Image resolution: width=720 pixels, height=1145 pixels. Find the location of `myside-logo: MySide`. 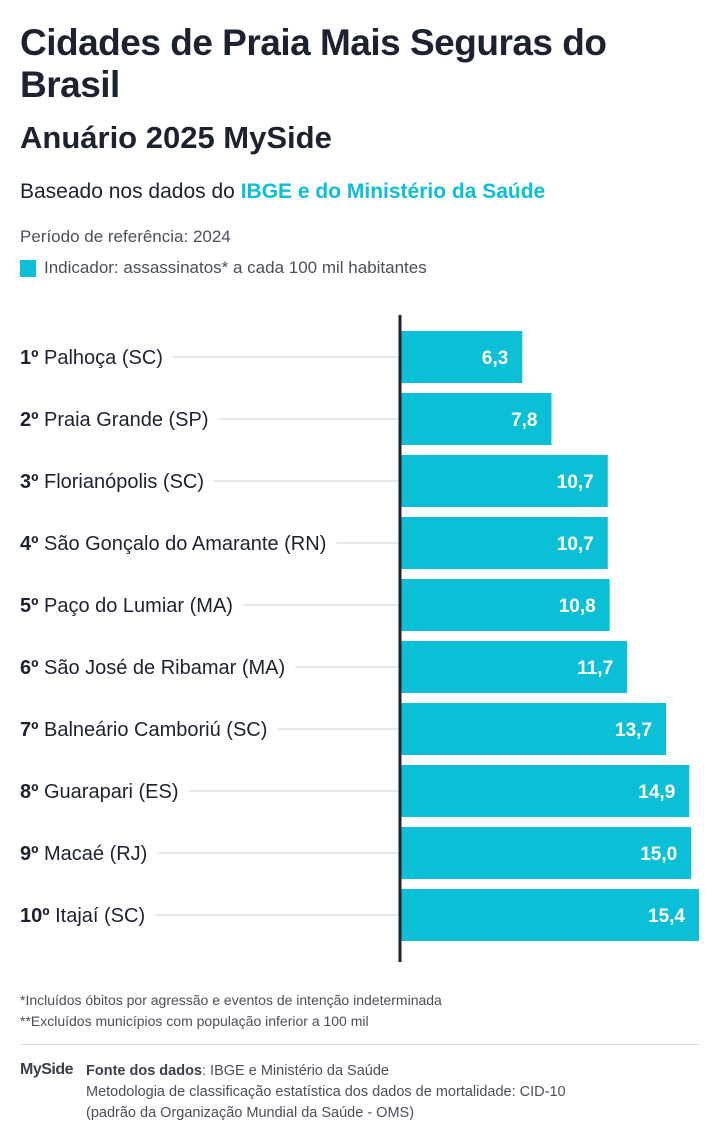

myside-logo: MySide is located at coordinates (47, 1069).